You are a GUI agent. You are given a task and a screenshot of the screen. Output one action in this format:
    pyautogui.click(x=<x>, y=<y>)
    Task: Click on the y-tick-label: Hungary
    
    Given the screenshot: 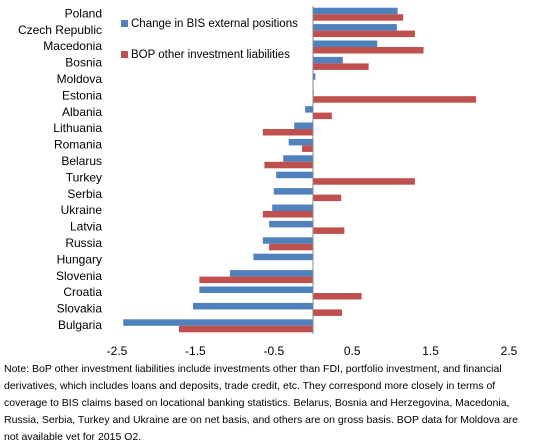 What is the action you would take?
    pyautogui.click(x=79, y=259)
    